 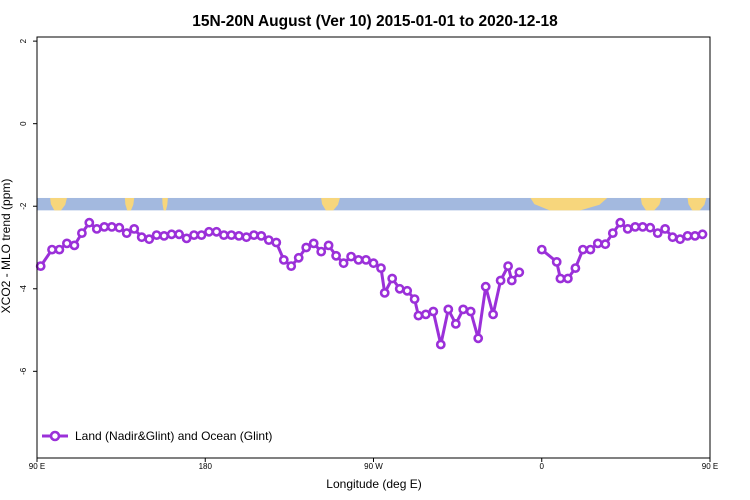 What do you see at coordinates (542, 466) in the screenshot?
I see `x-tick-label: 0` at bounding box center [542, 466].